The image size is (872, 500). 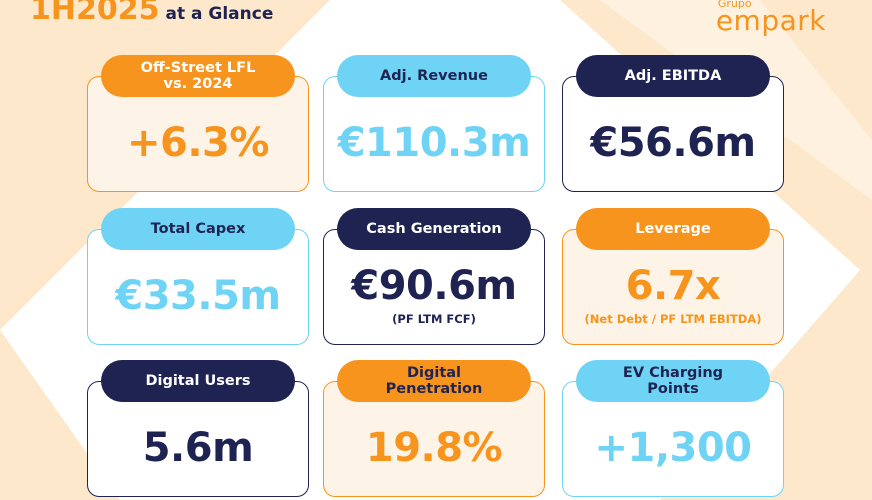 I want to click on card: Cash Generation €90.6m (PF LTM FCF), so click(x=434, y=276).